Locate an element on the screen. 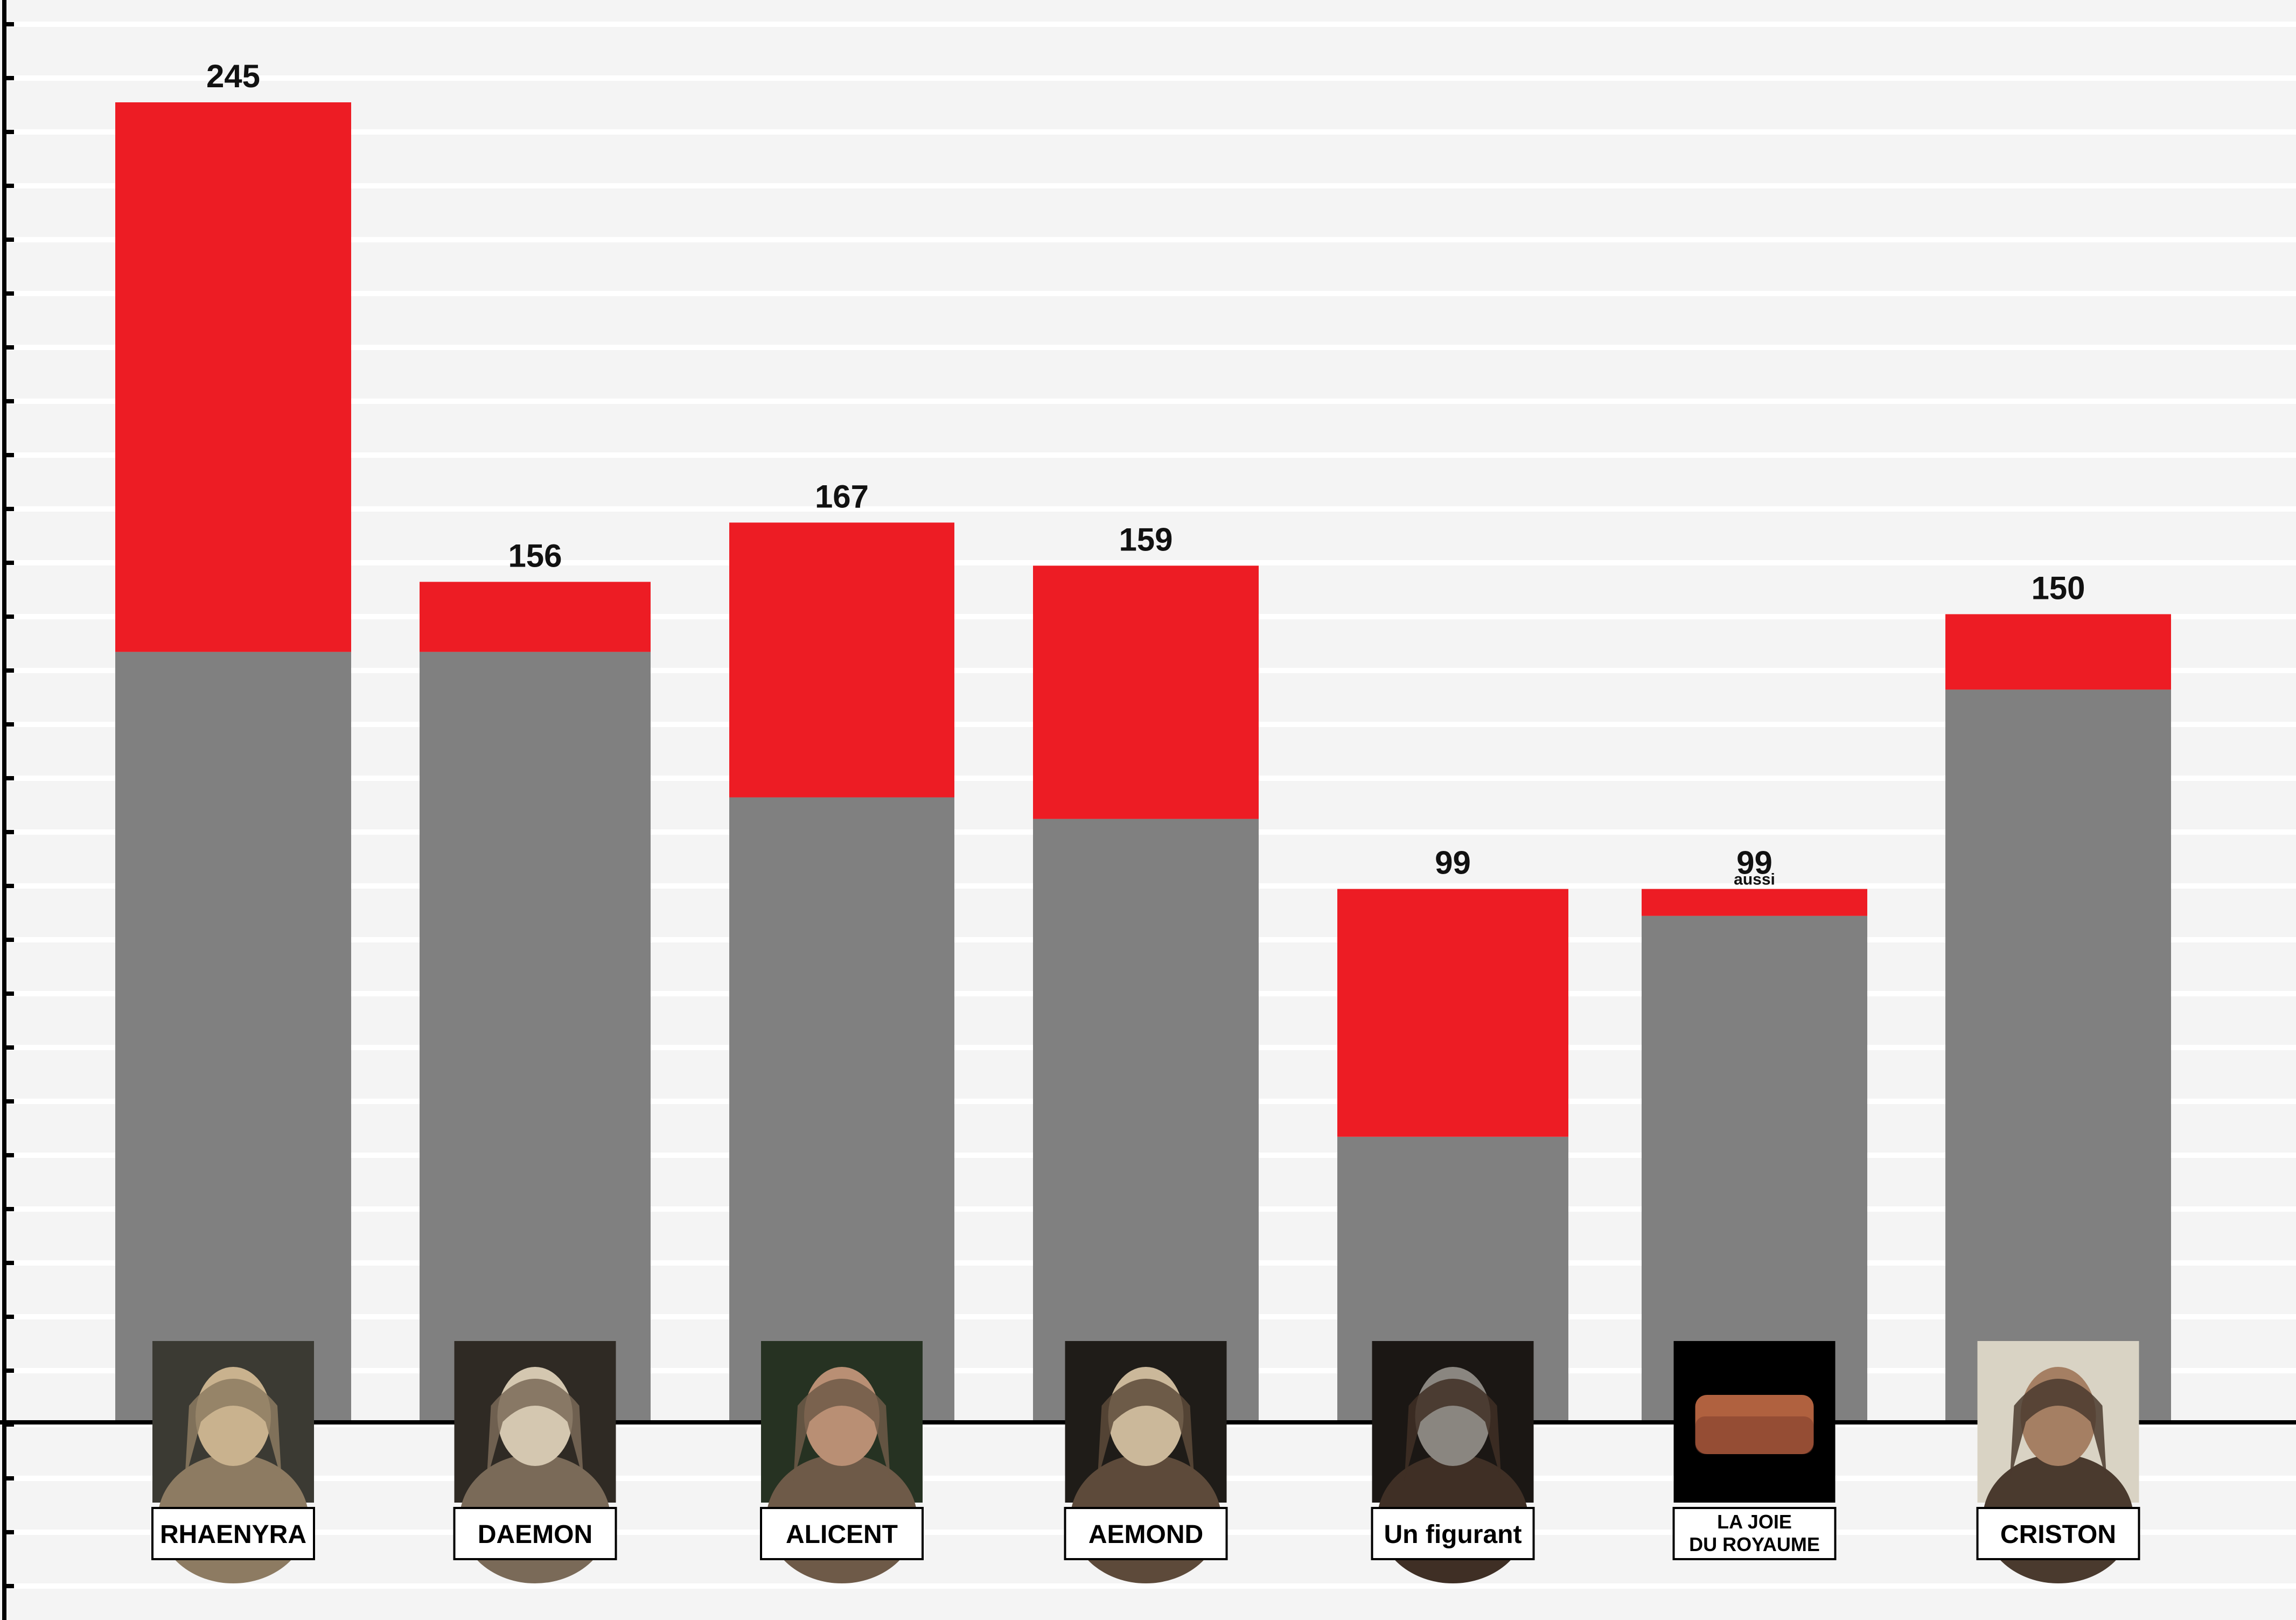 Image resolution: width=2296 pixels, height=1620 pixels. meat-pie-photo is located at coordinates (1754, 1422).